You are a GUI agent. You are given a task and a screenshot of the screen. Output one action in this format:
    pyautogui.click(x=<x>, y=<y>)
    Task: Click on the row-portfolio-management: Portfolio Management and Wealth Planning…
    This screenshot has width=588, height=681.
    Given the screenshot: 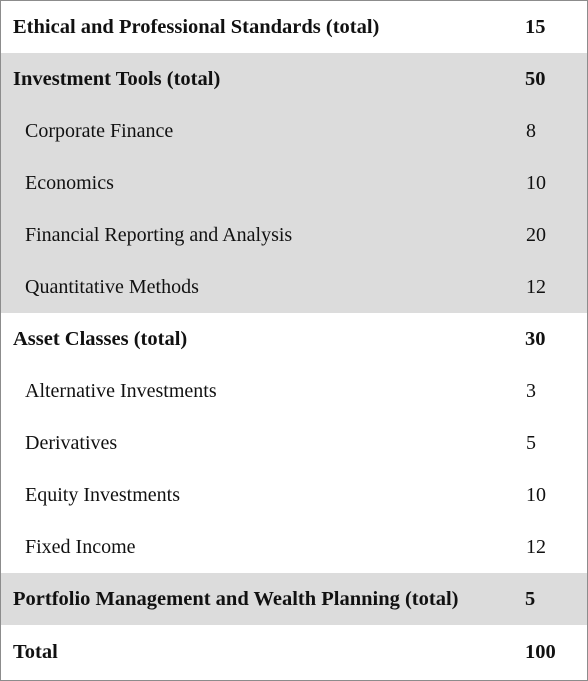 What is the action you would take?
    pyautogui.click(x=294, y=599)
    